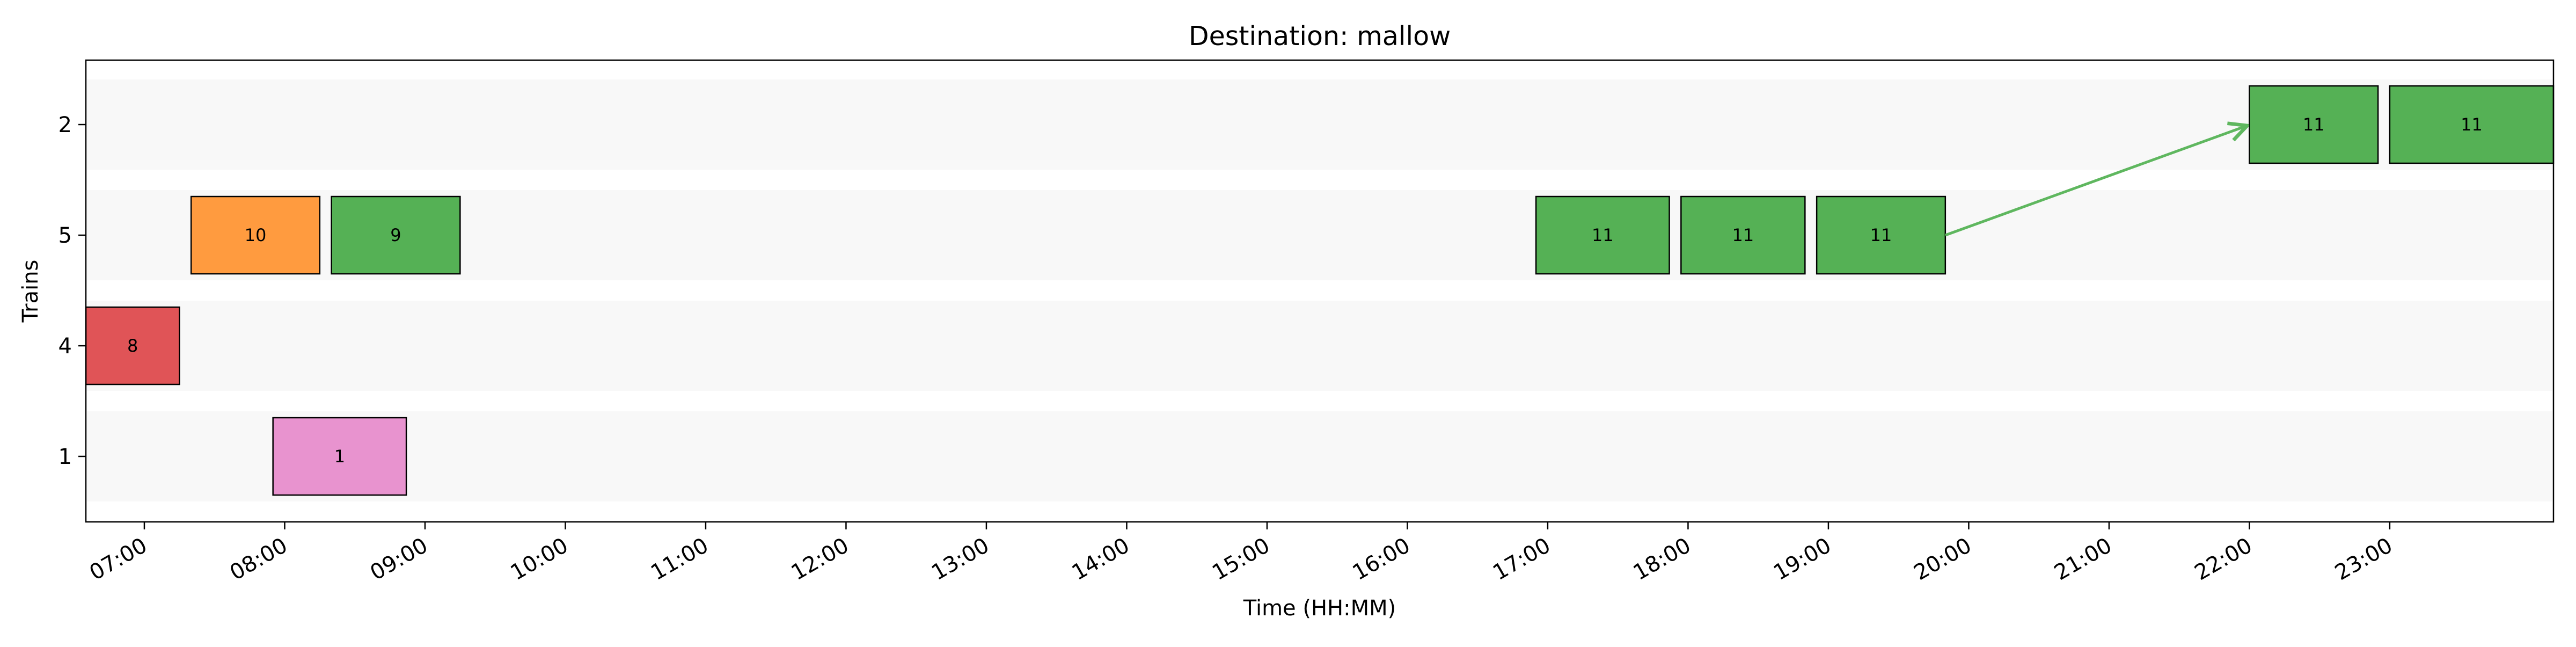 This screenshot has width=2576, height=647. I want to click on x-axis-label: Time (HH:MM), so click(1319, 608).